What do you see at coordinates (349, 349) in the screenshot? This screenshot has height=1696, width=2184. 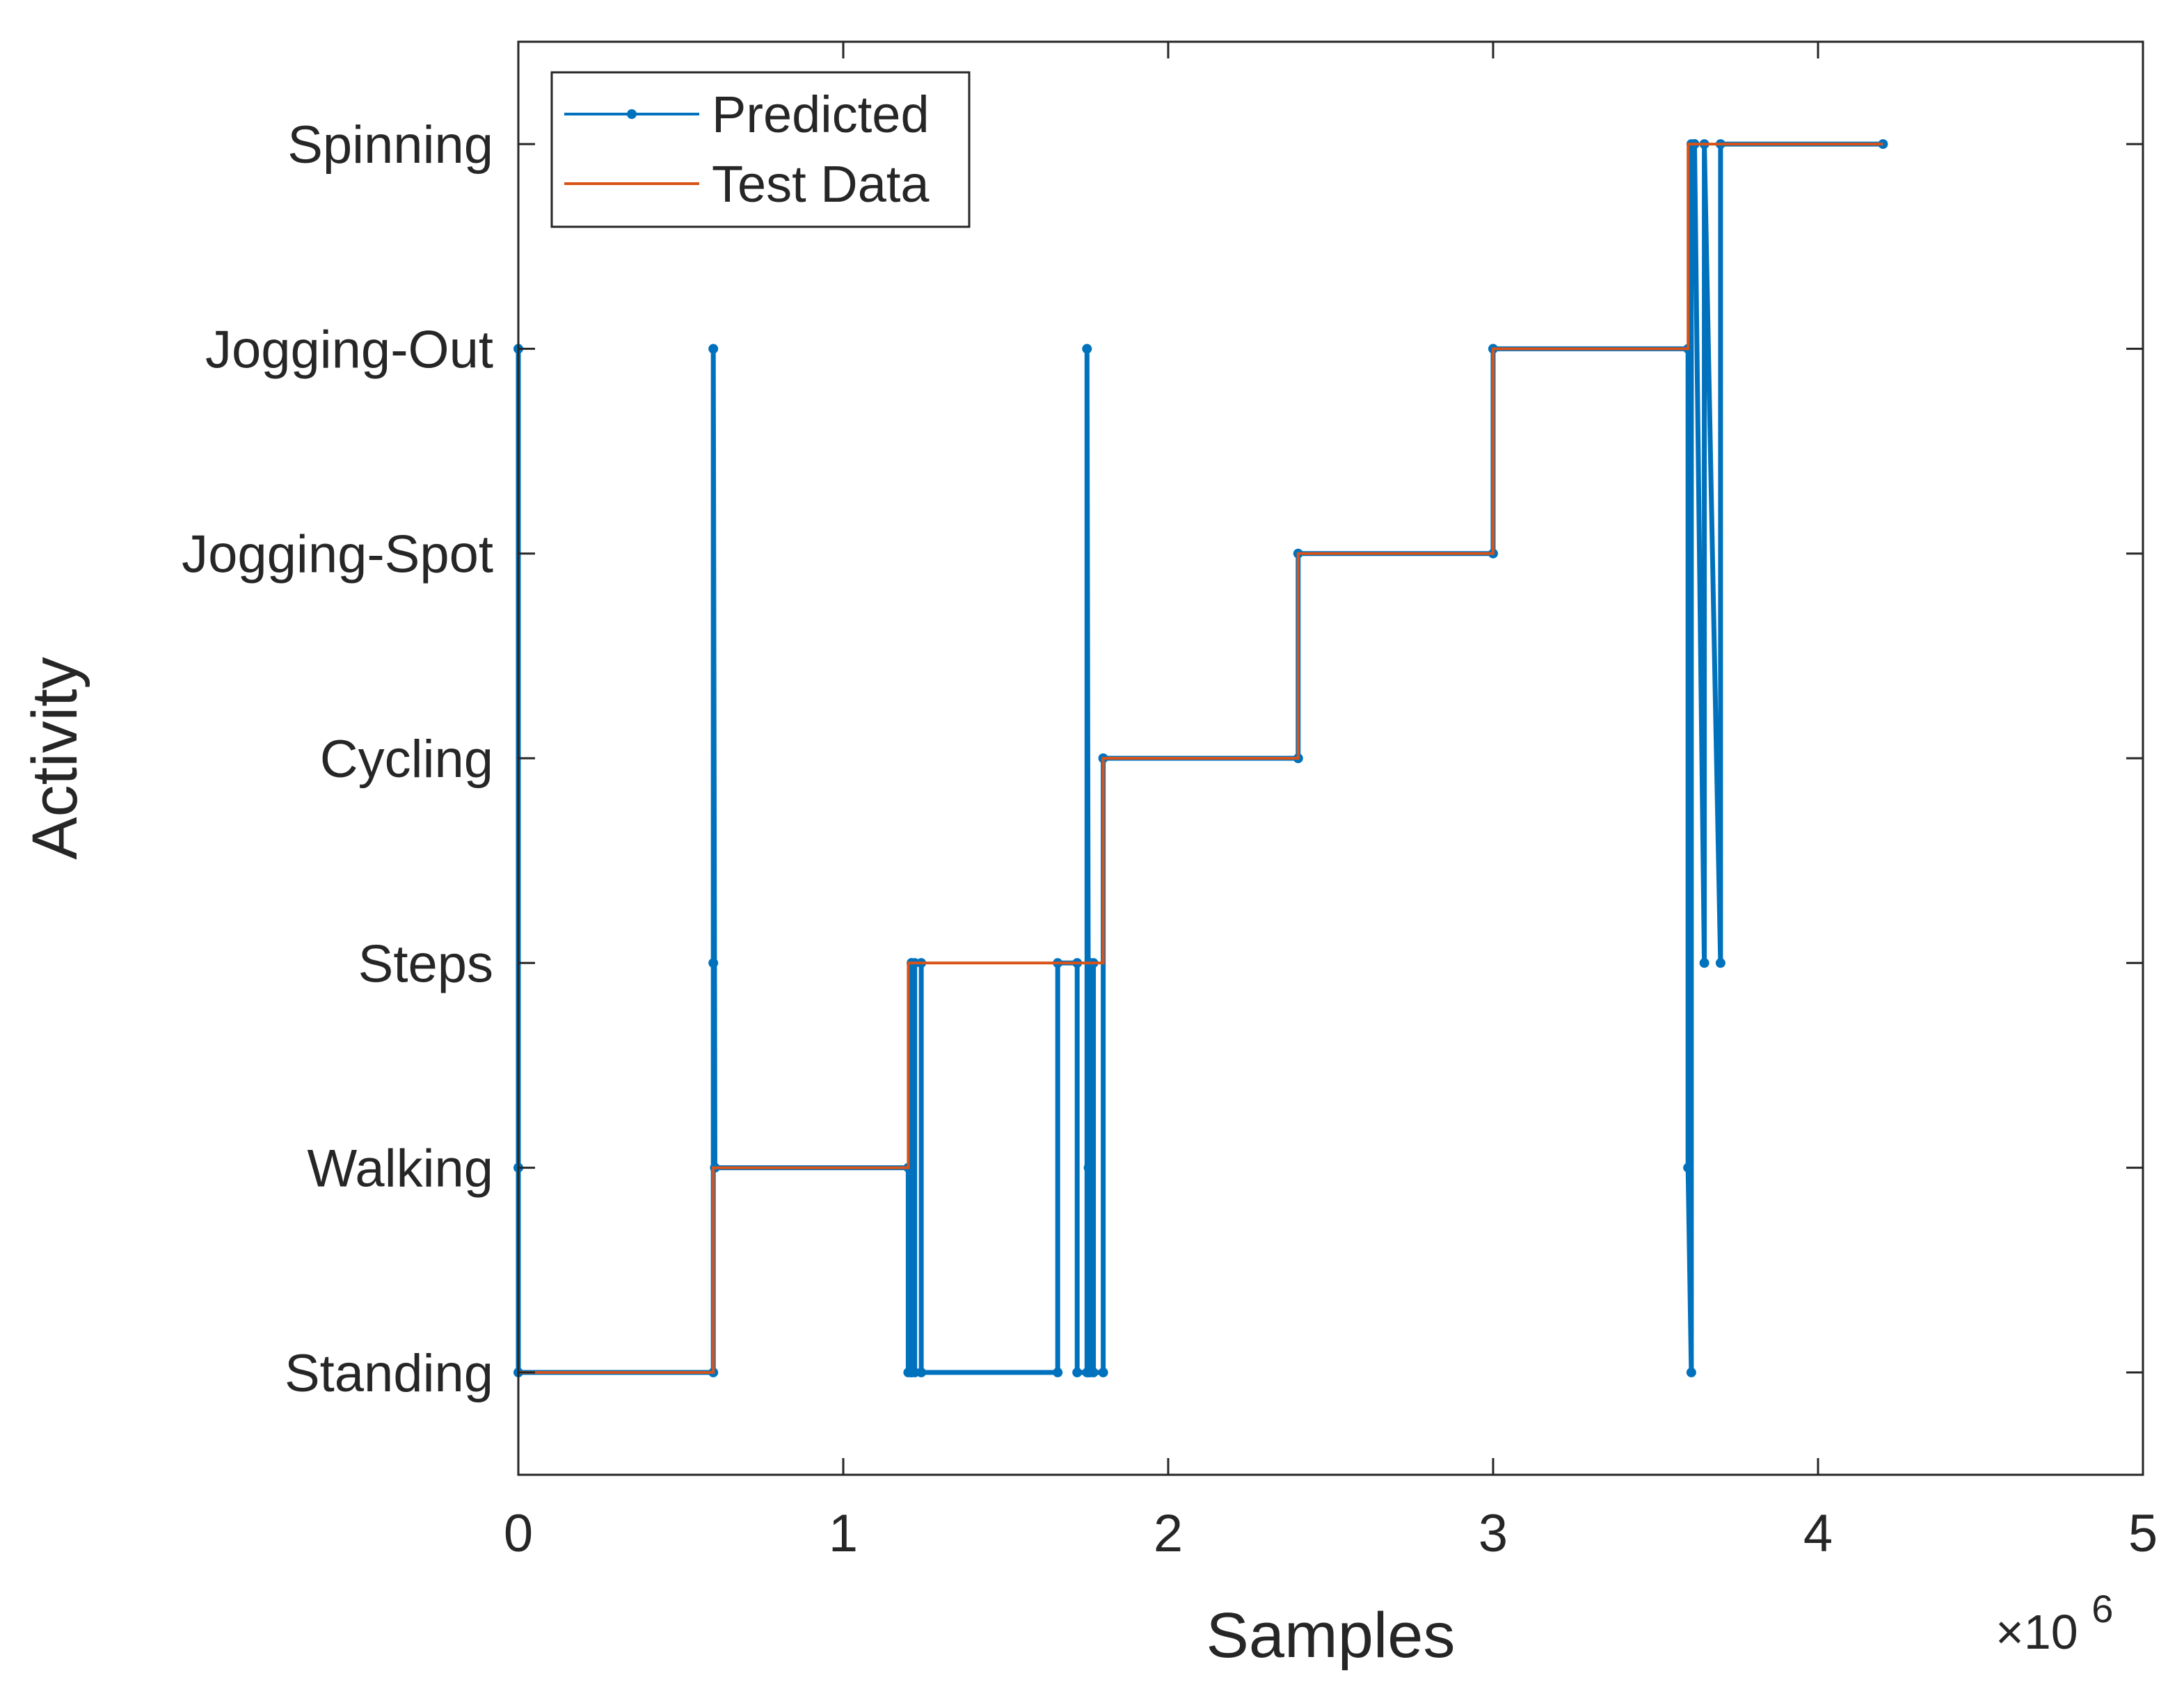 I see `y-tick-label: Jogging-Out` at bounding box center [349, 349].